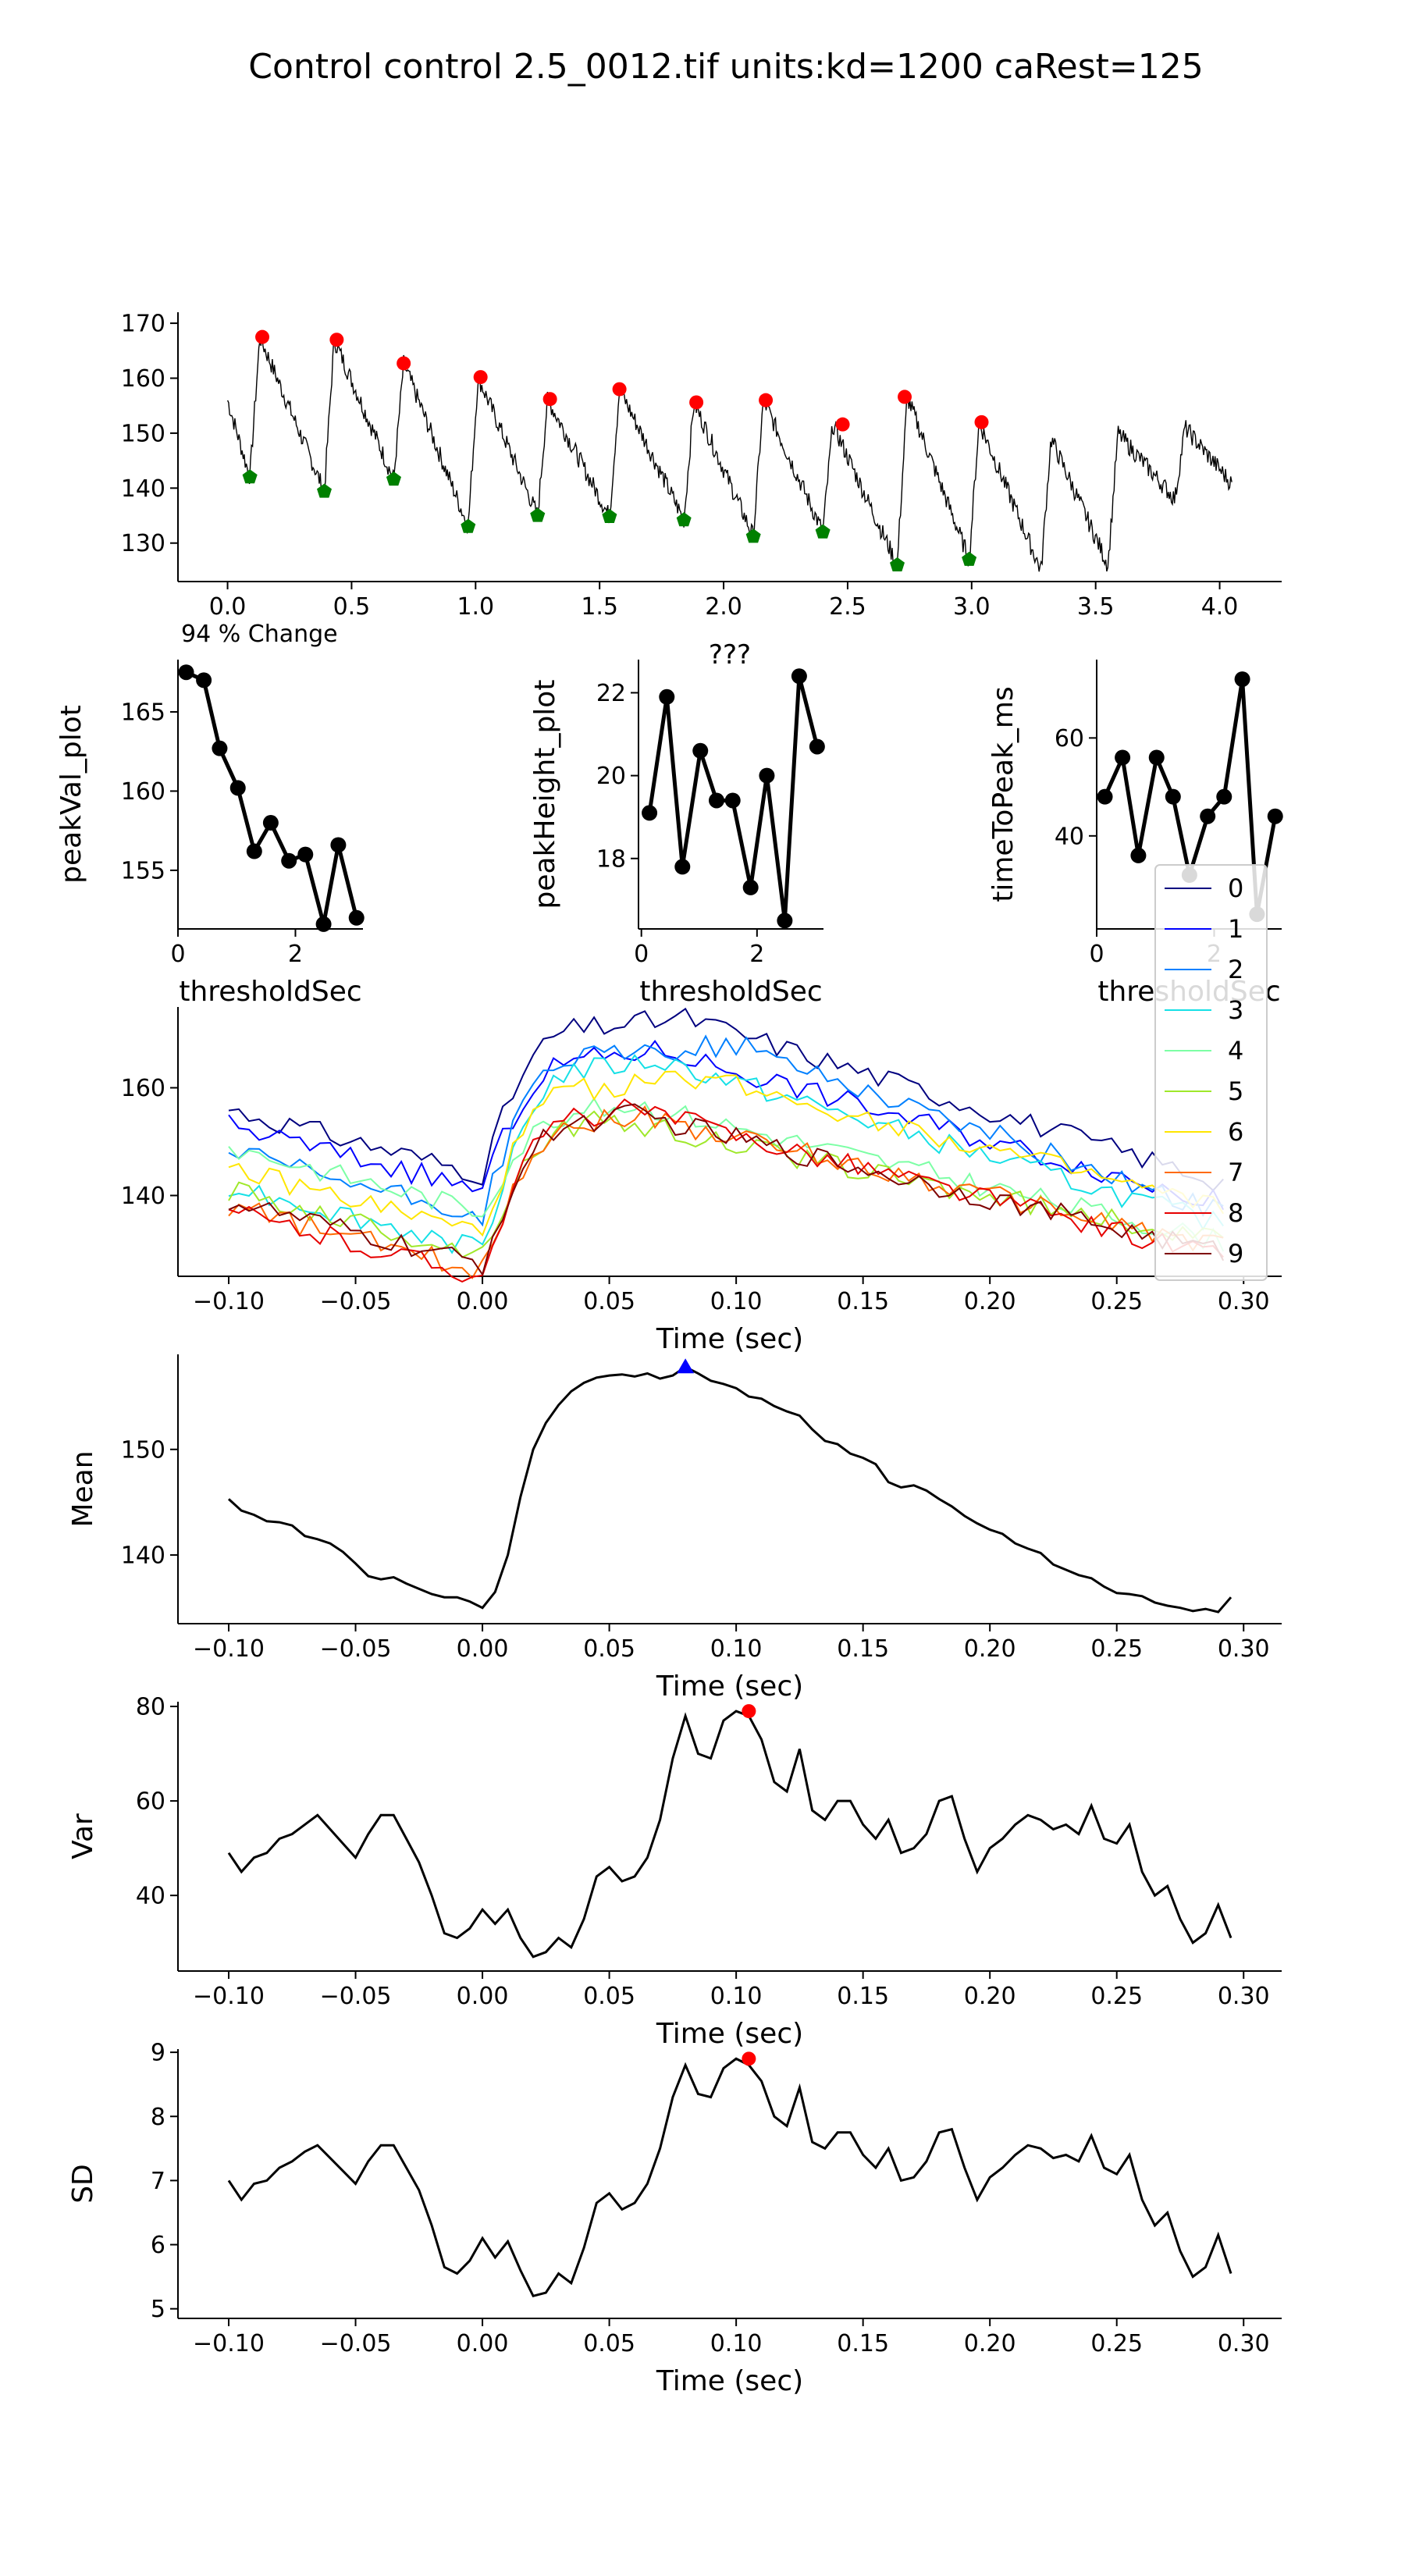 This screenshot has width=1405, height=2576. Describe the element at coordinates (749, 2058) in the screenshot. I see `sd-max-marker` at that location.